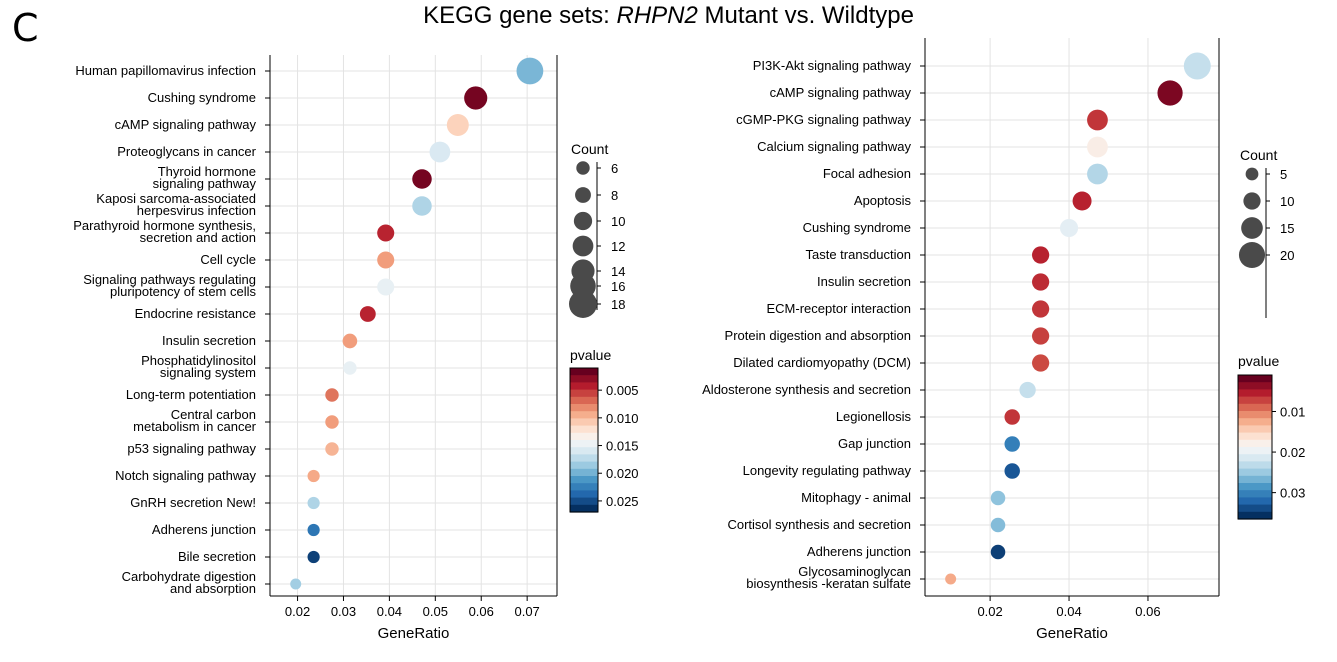 The image size is (1337, 662). Describe the element at coordinates (213, 414) in the screenshot. I see `category-label-line: Central carbon` at that location.